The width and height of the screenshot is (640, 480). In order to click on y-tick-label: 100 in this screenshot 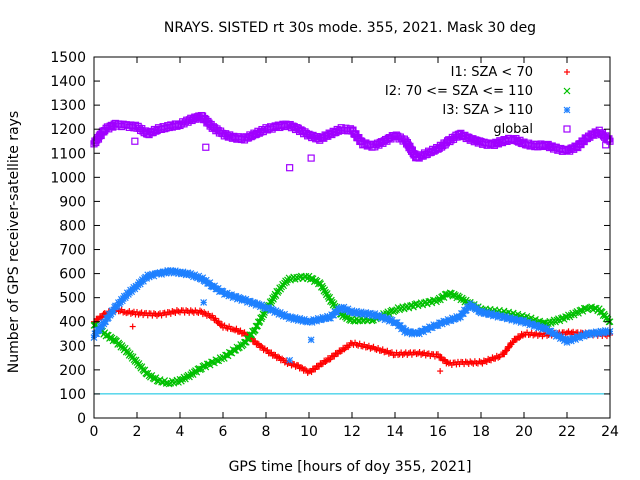, I will do `click(72, 395)`.